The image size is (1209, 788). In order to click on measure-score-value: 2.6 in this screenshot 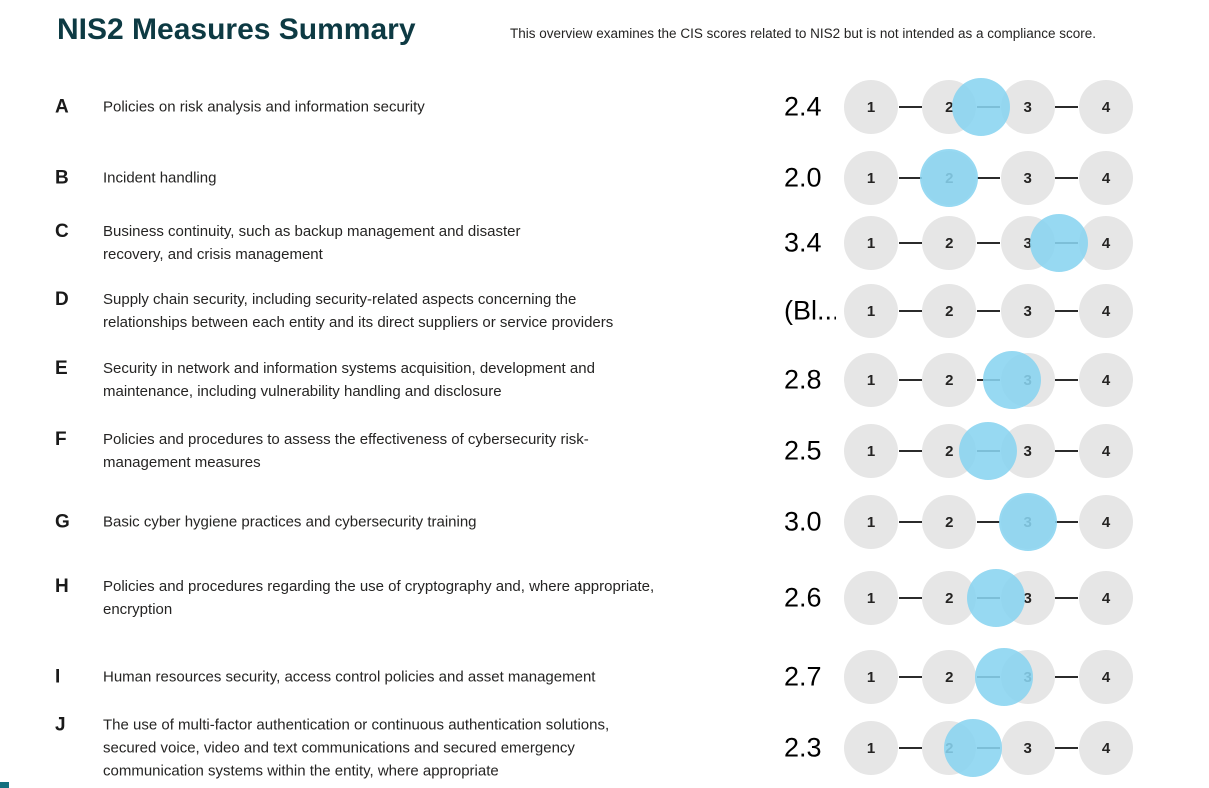, I will do `click(803, 597)`.